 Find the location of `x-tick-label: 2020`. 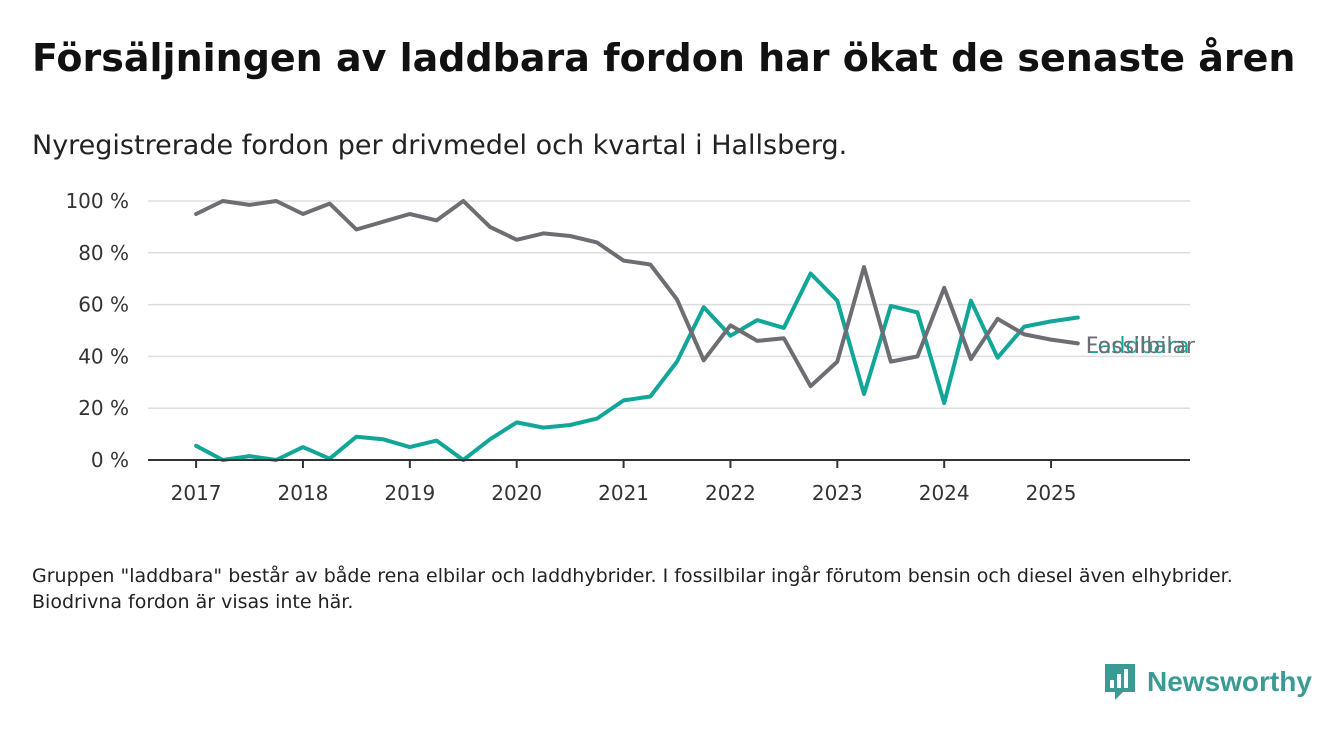

x-tick-label: 2020 is located at coordinates (516, 493).